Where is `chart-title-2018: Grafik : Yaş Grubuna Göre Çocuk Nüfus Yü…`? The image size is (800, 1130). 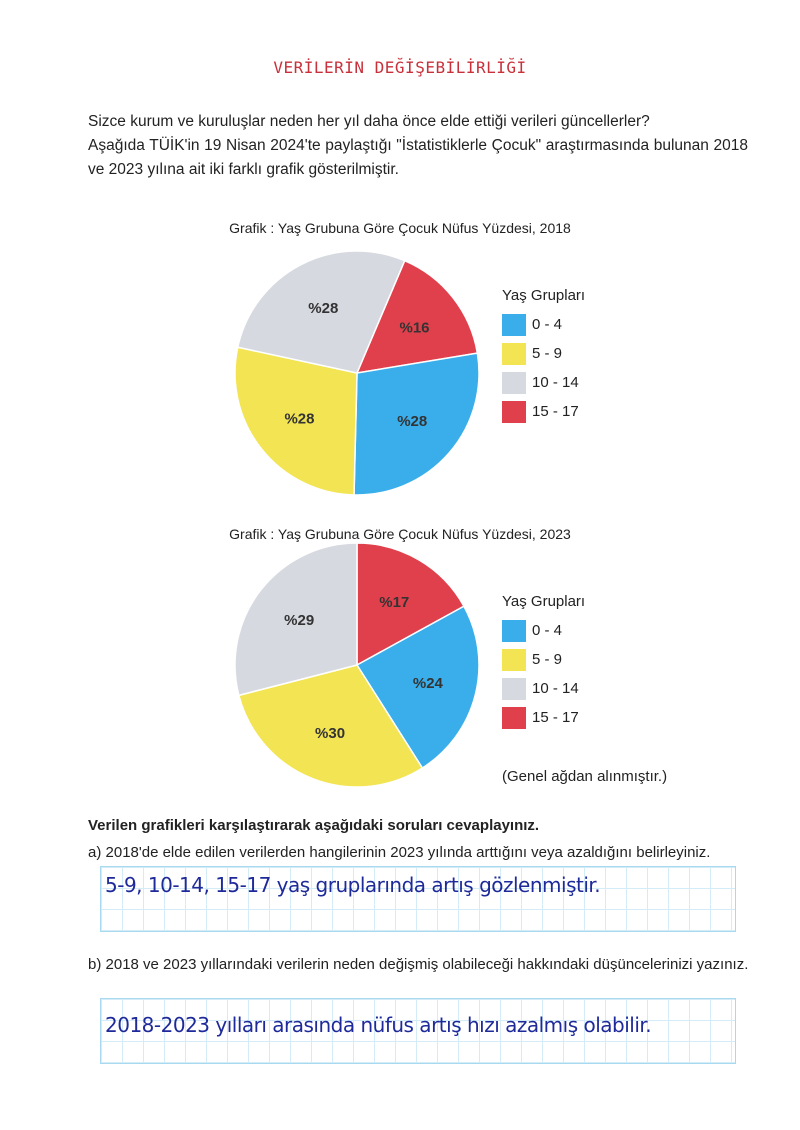
chart-title-2018: Grafik : Yaş Grubuna Göre Çocuk Nüfus Yü… is located at coordinates (400, 228).